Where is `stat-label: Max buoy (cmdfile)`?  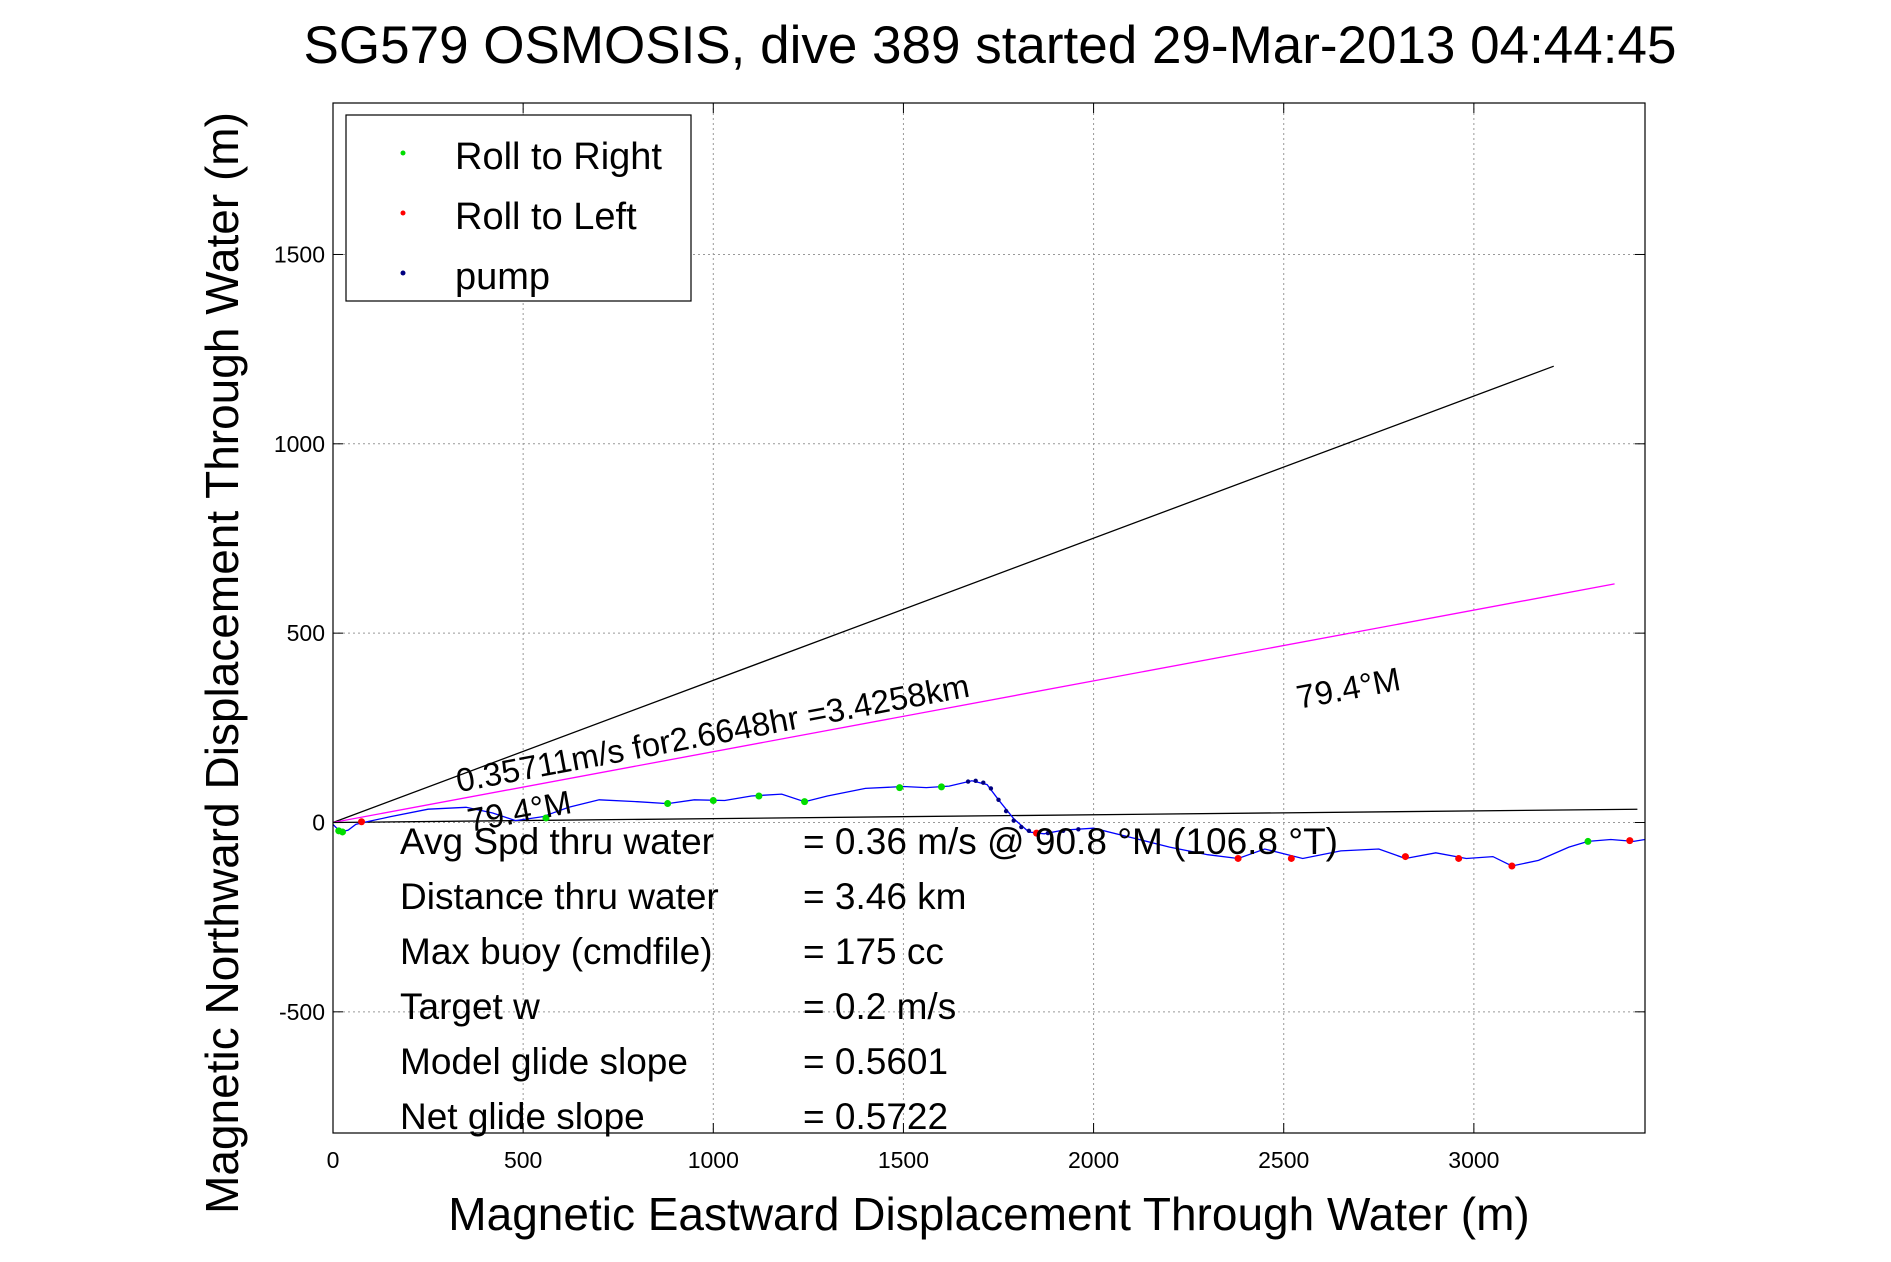
stat-label: Max buoy (cmdfile) is located at coordinates (556, 951).